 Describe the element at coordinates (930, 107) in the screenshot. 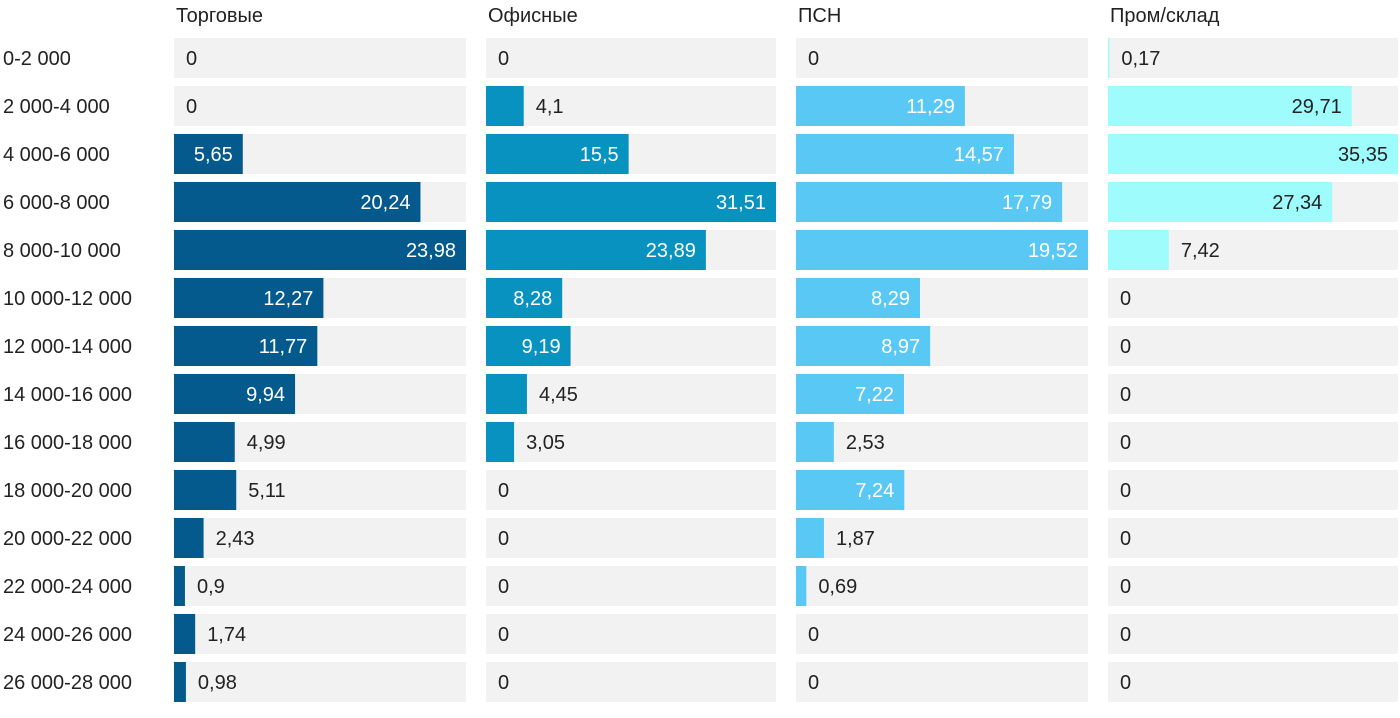

I see `data-label: 11,29` at that location.